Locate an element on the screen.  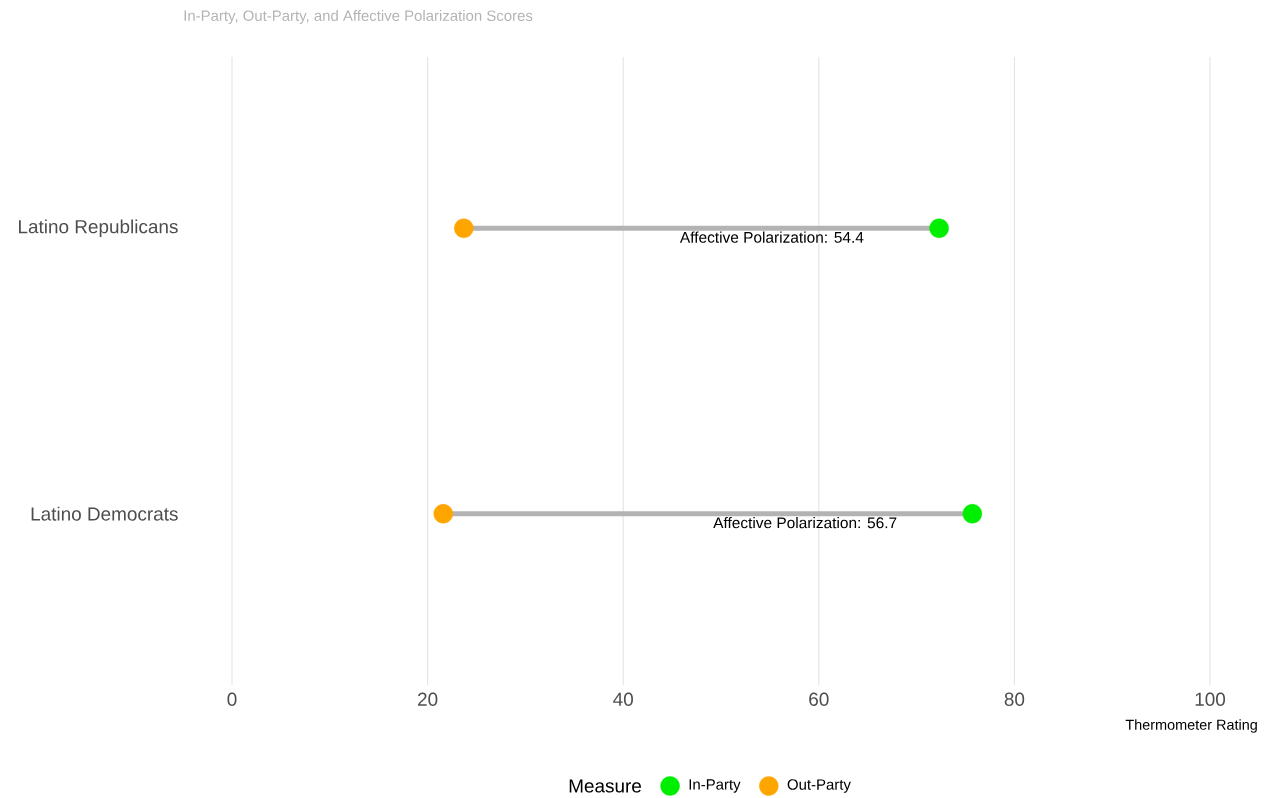
x-tick-label: 40 is located at coordinates (623, 699).